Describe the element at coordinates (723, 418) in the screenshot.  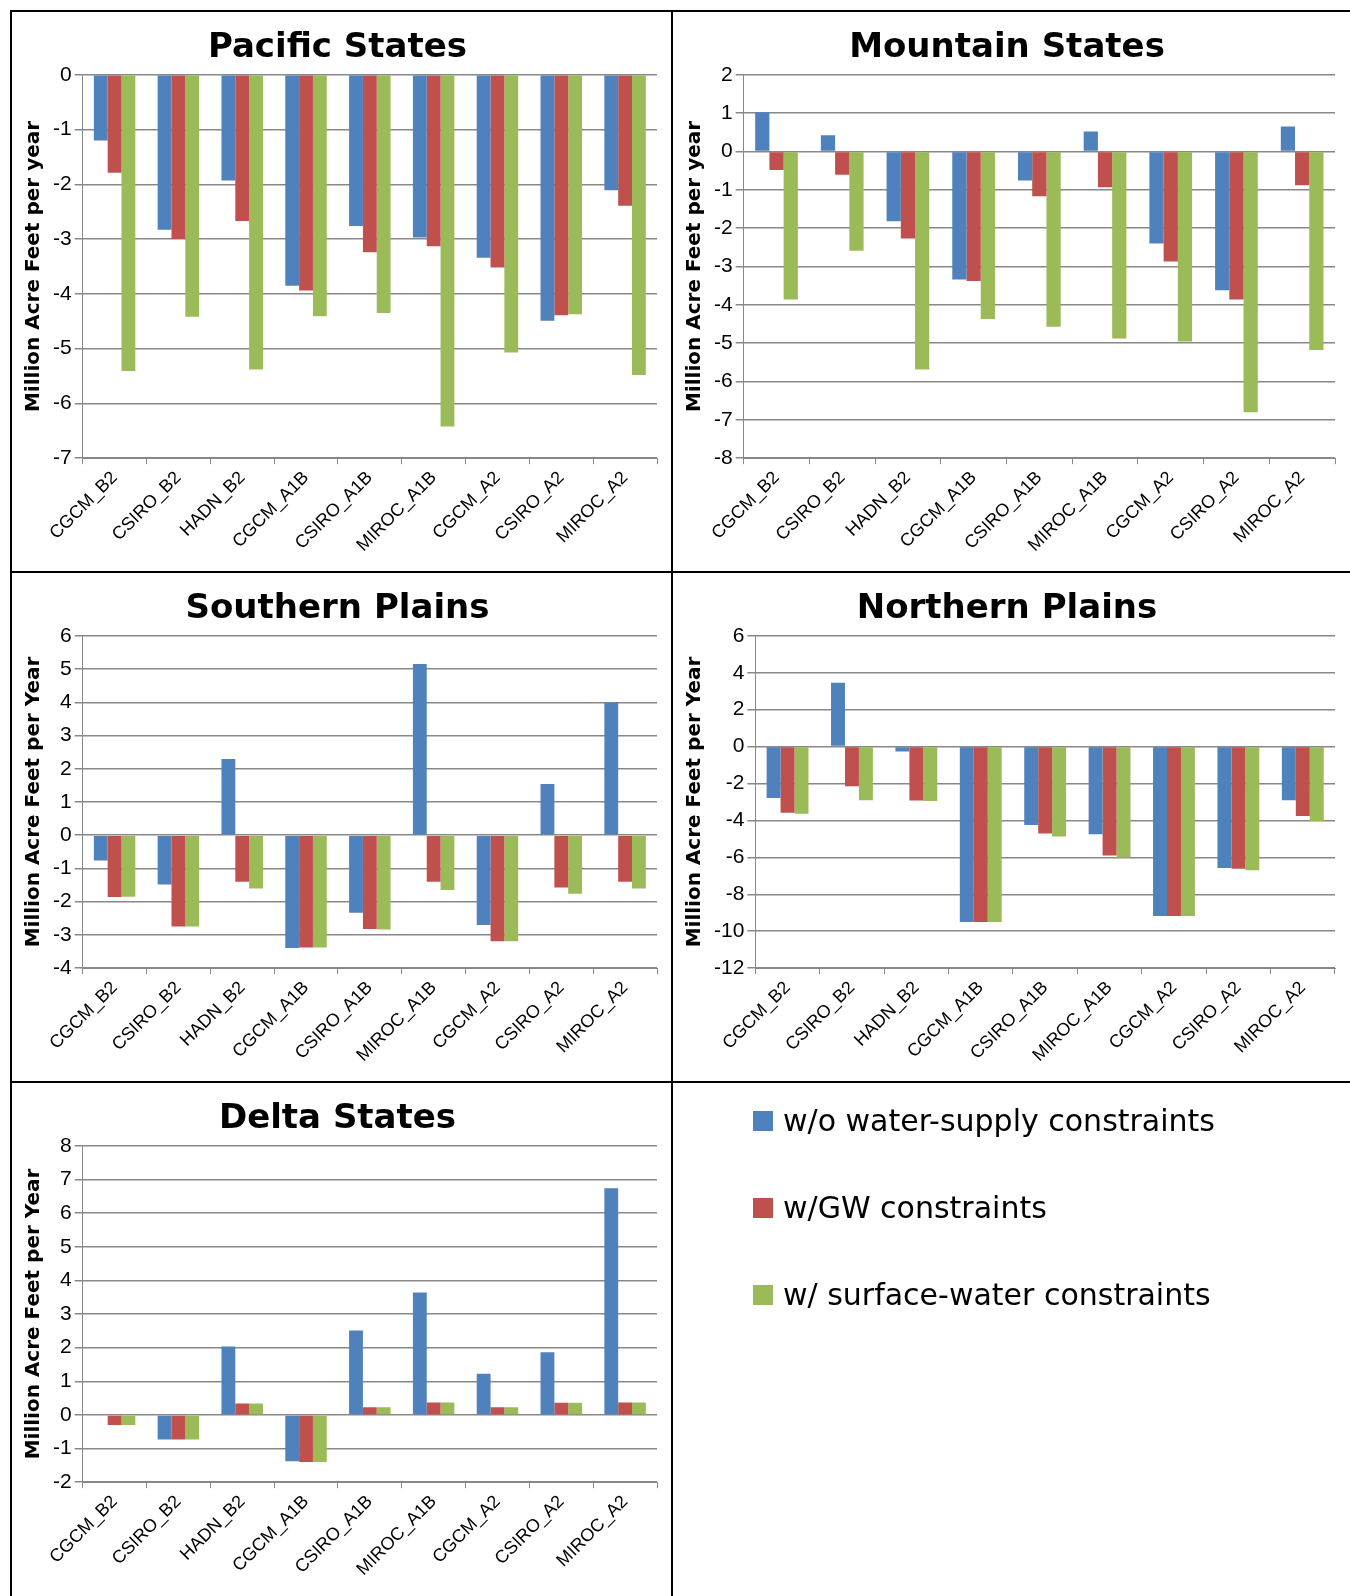
I see `y-tick-label: -7` at that location.